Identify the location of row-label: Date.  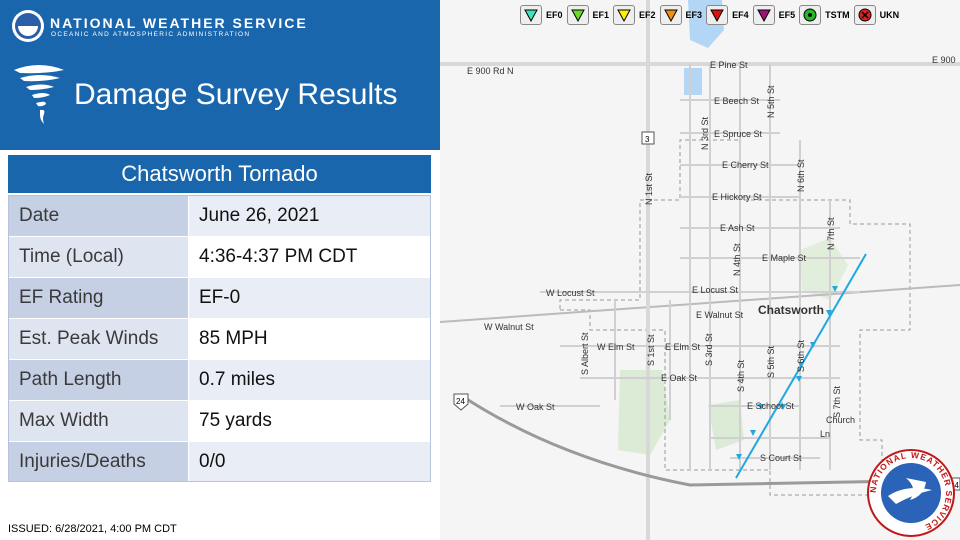
(98, 216).